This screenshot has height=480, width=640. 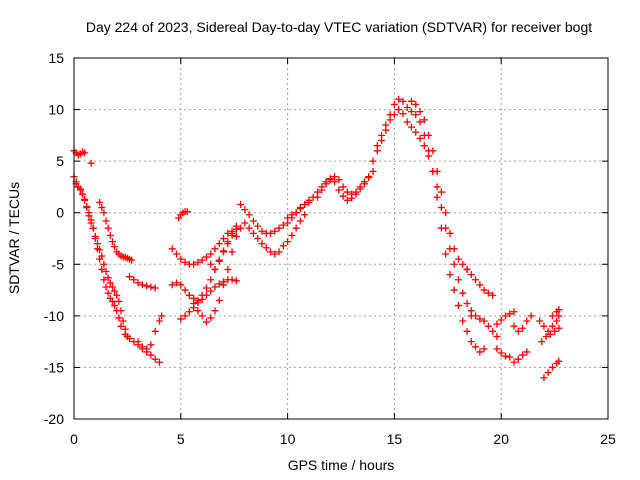 I want to click on y-tick-label: -5, so click(x=58, y=264).